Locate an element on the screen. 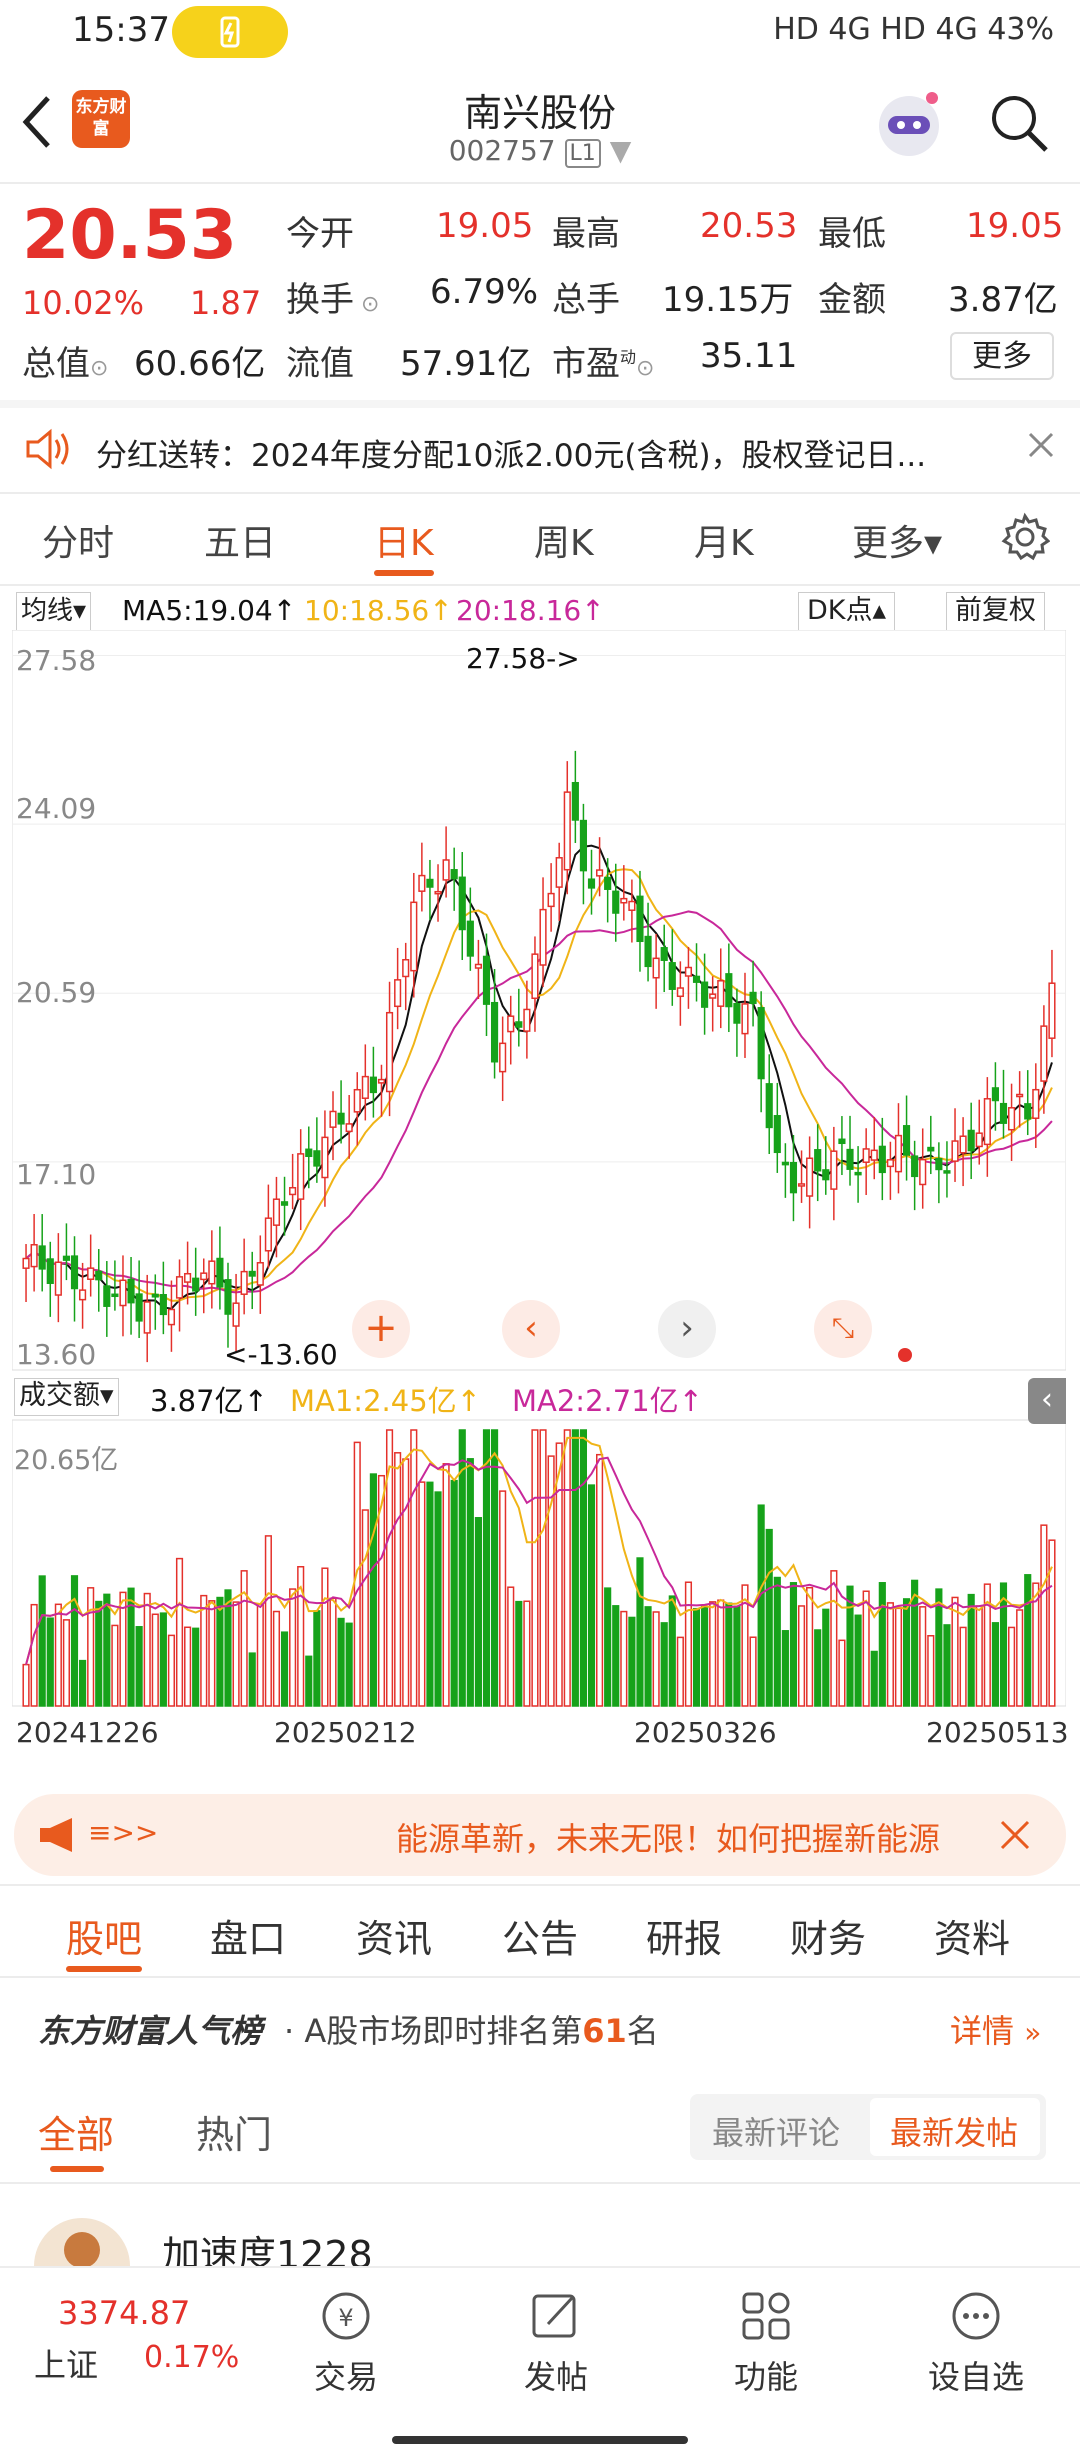  nav-post: 发帖 is located at coordinates (555, 2377).